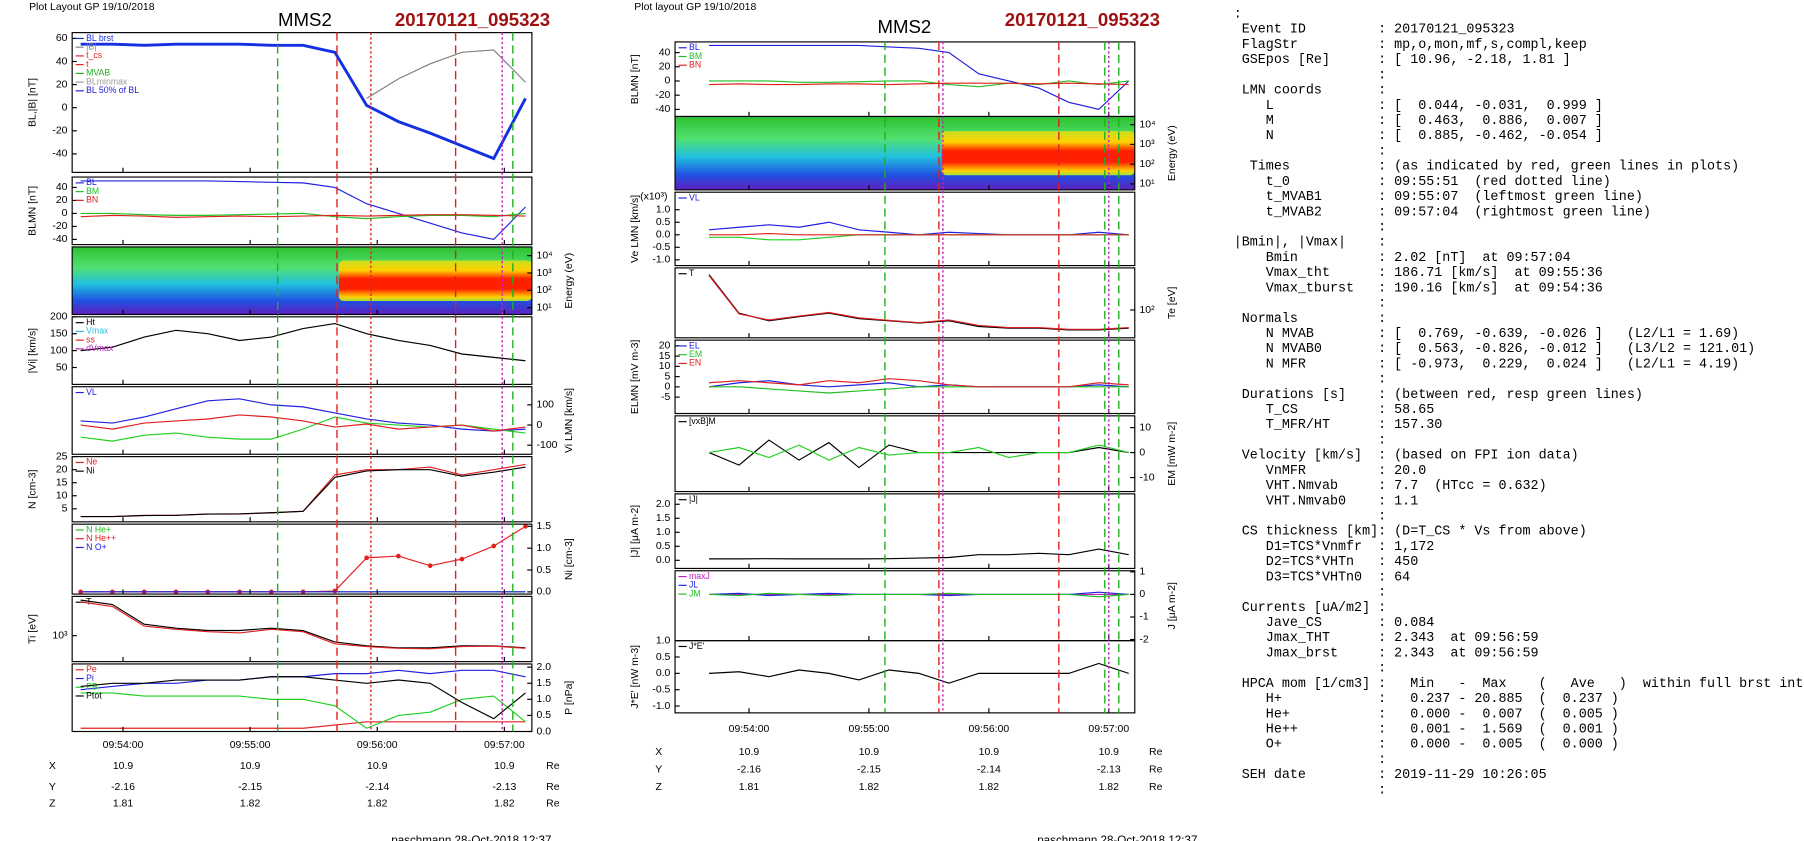  I want to click on y-tick-label: -20, so click(59, 131).